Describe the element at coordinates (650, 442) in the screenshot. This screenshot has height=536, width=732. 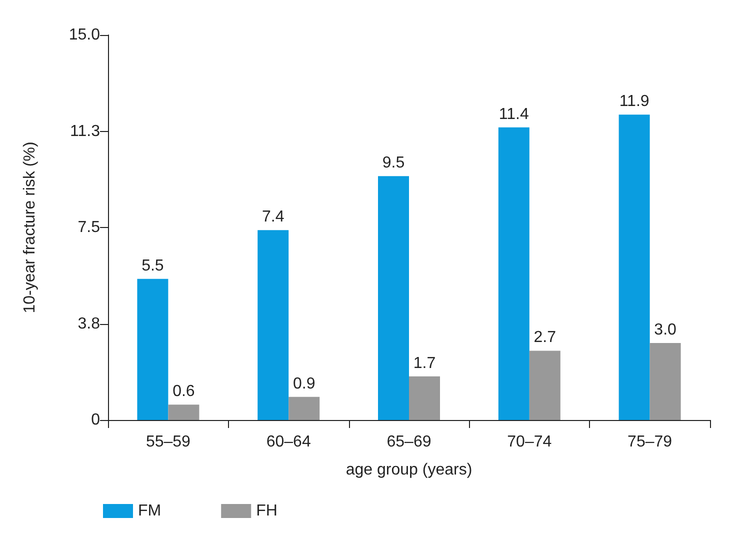
I see `x-tick-label: 75–79` at that location.